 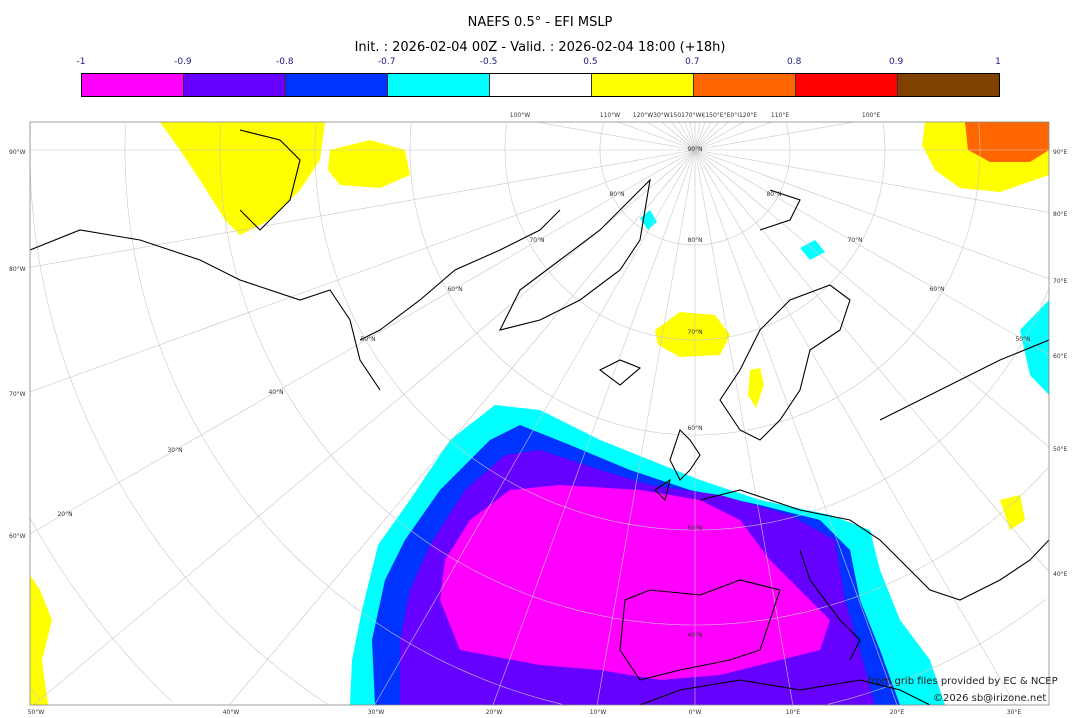 What do you see at coordinates (990, 698) in the screenshot?
I see `copyright-credit: ©2026 sb@irizone.net` at bounding box center [990, 698].